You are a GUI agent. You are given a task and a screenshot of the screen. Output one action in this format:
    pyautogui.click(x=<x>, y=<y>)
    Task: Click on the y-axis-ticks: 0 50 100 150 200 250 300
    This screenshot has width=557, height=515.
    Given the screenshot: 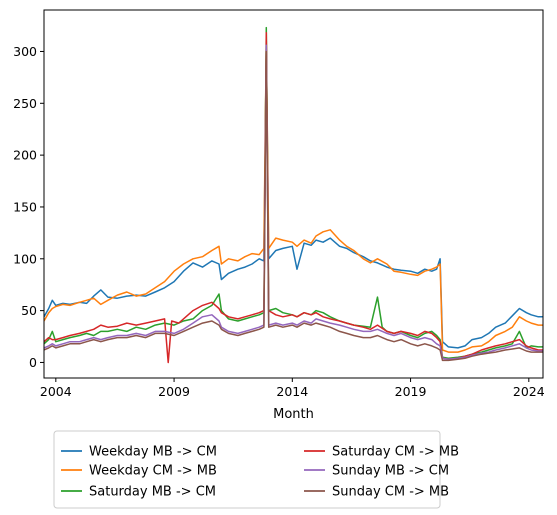 What is the action you would take?
    pyautogui.click(x=28, y=207)
    